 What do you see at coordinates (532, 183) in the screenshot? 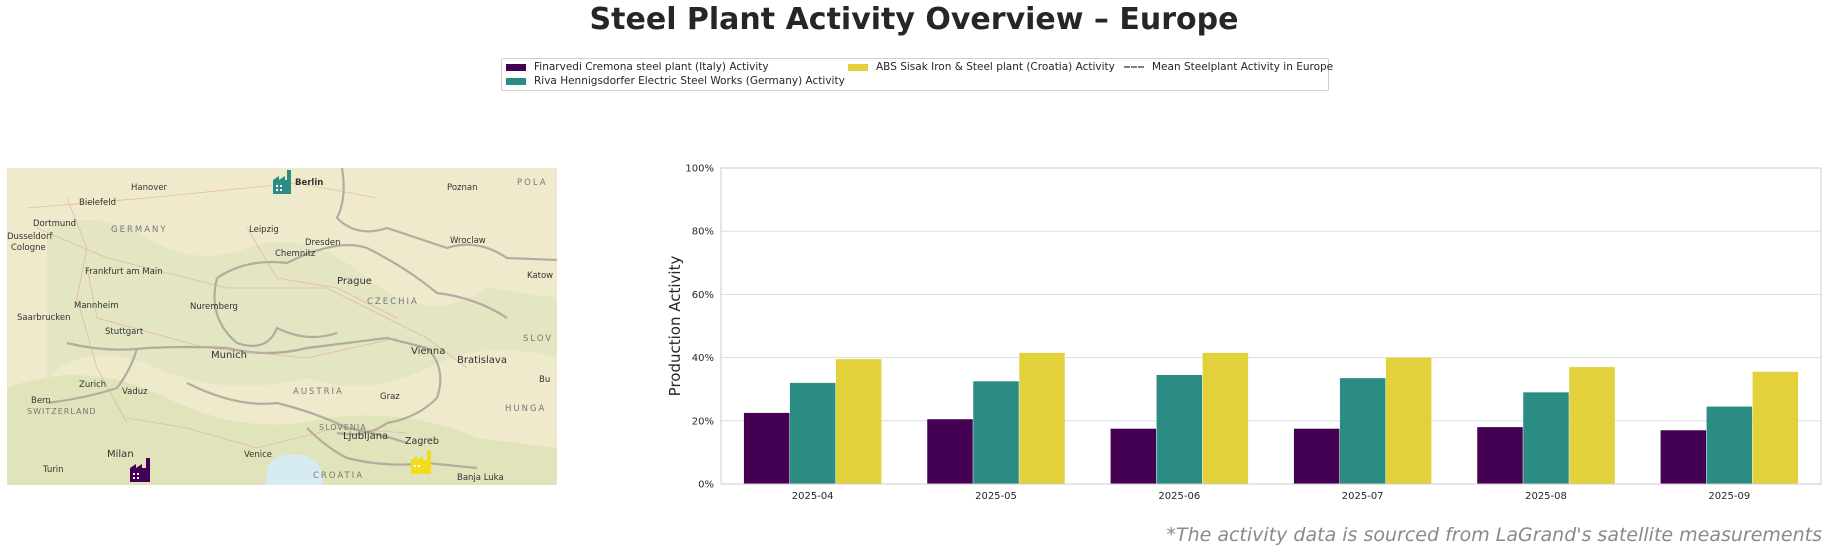
I see `map-label-pola: POLA` at bounding box center [532, 183].